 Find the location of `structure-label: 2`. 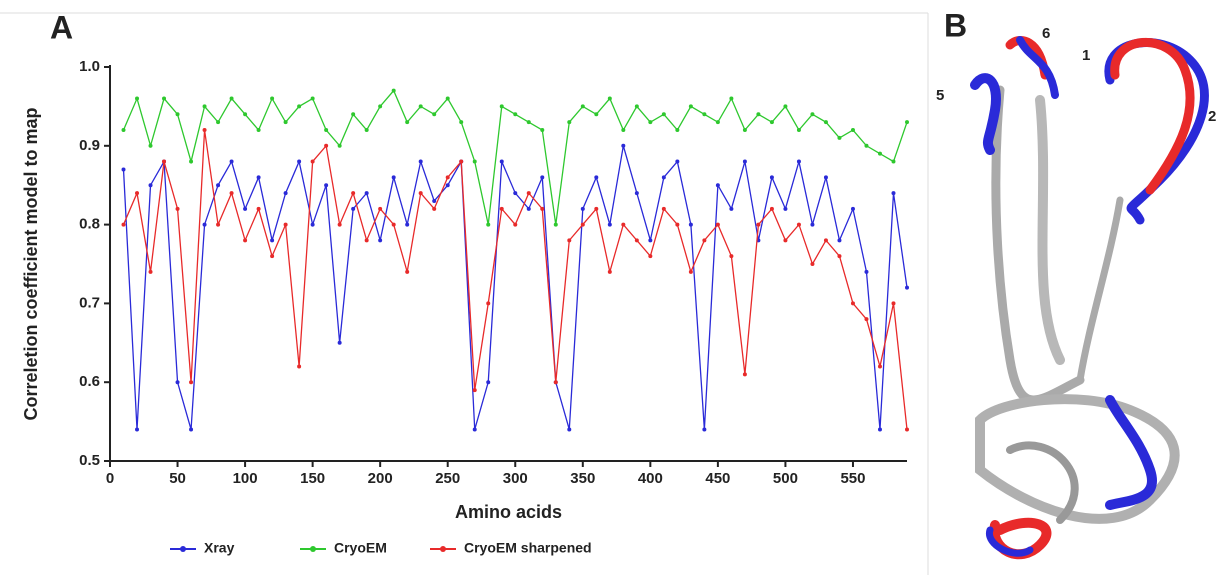

structure-label: 2 is located at coordinates (1212, 116).